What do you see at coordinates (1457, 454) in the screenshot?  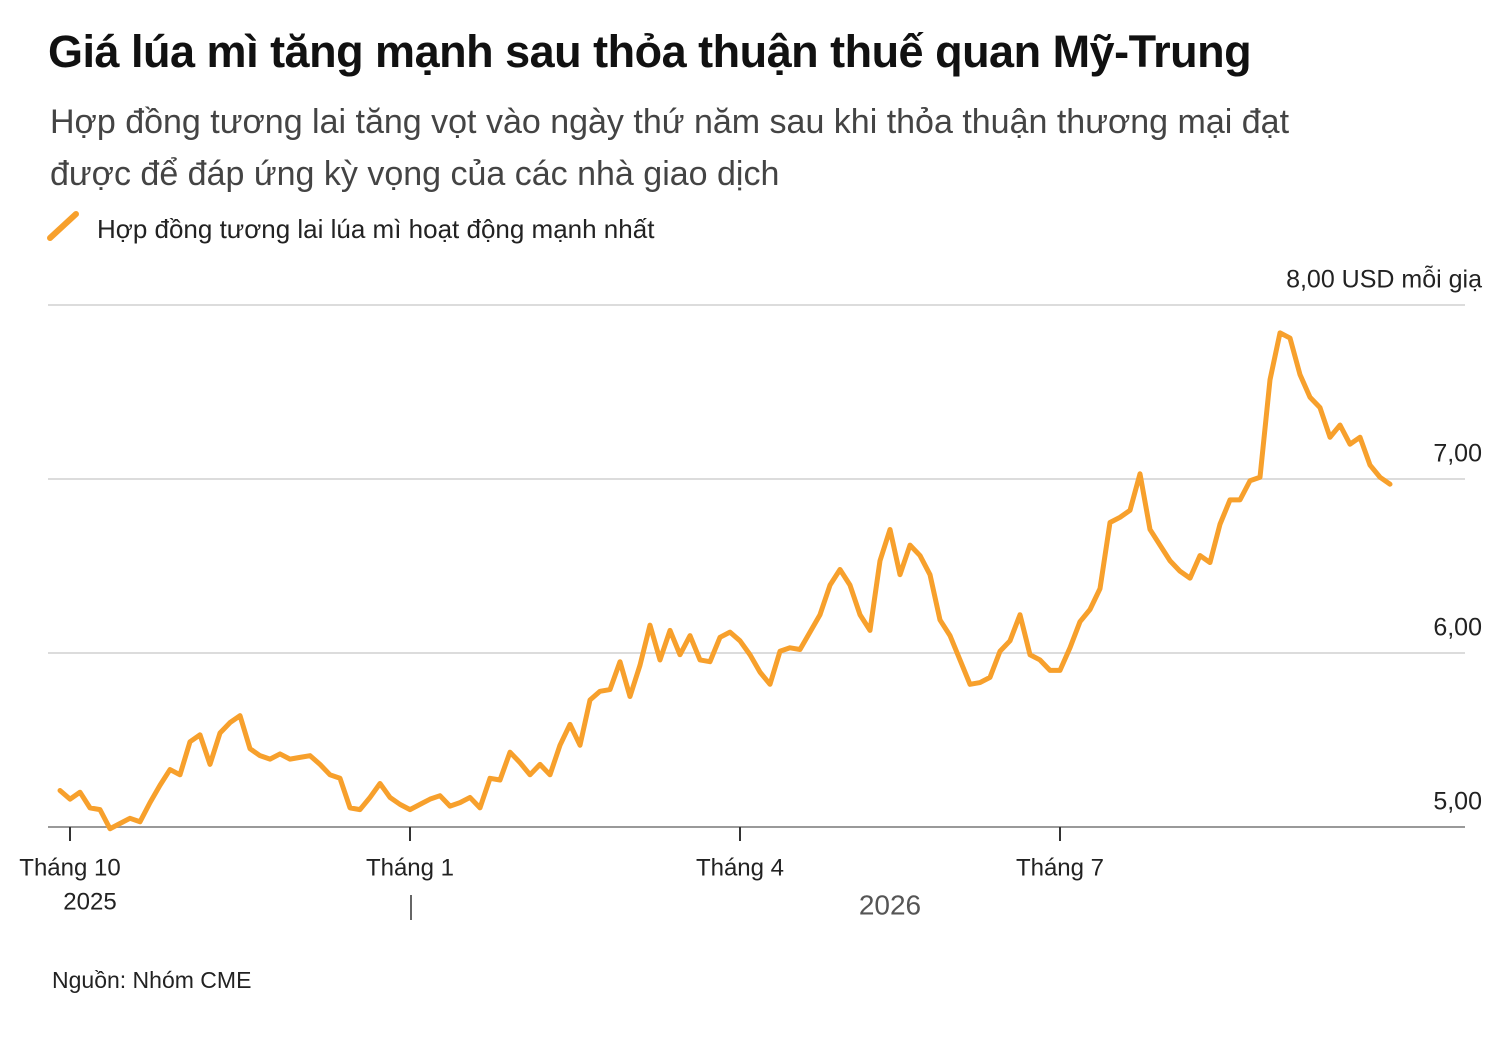 I see `y-tick-label: 7,00` at bounding box center [1457, 454].